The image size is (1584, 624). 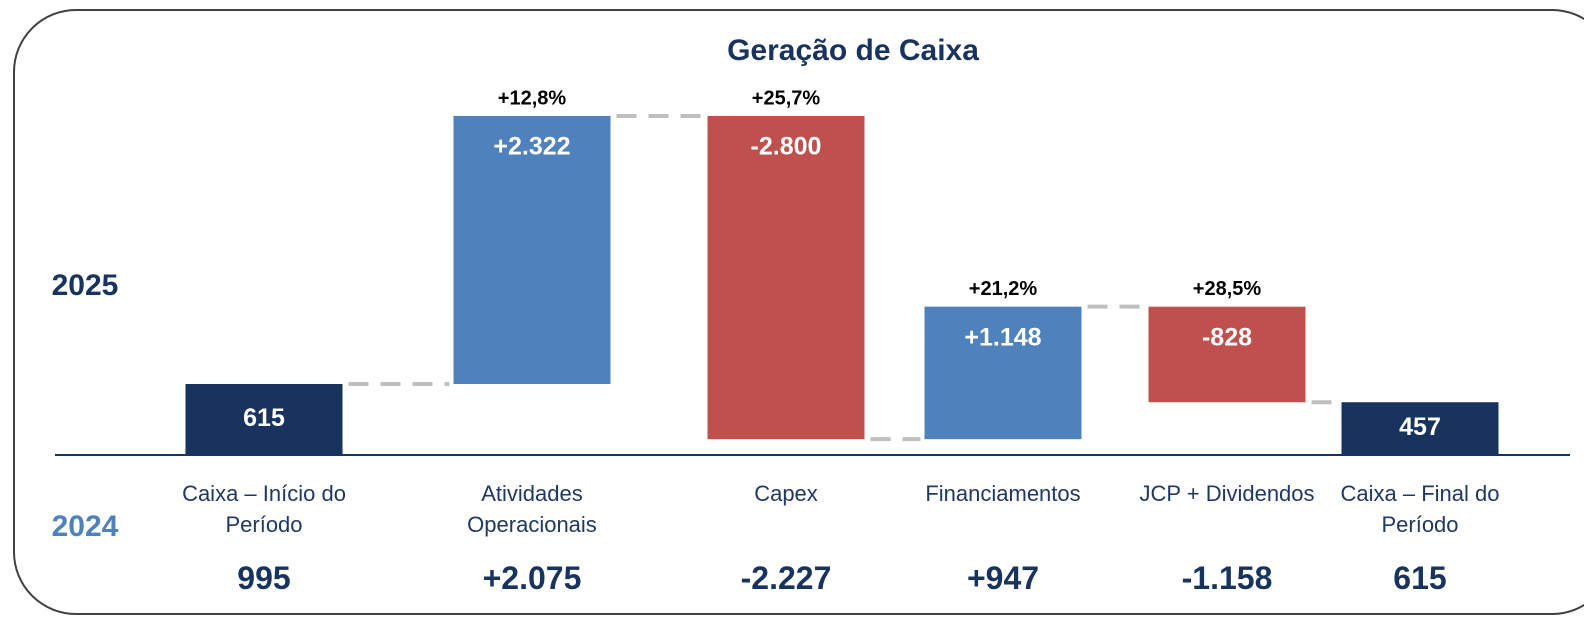 What do you see at coordinates (1227, 578) in the screenshot?
I see `prior-value: -1.158` at bounding box center [1227, 578].